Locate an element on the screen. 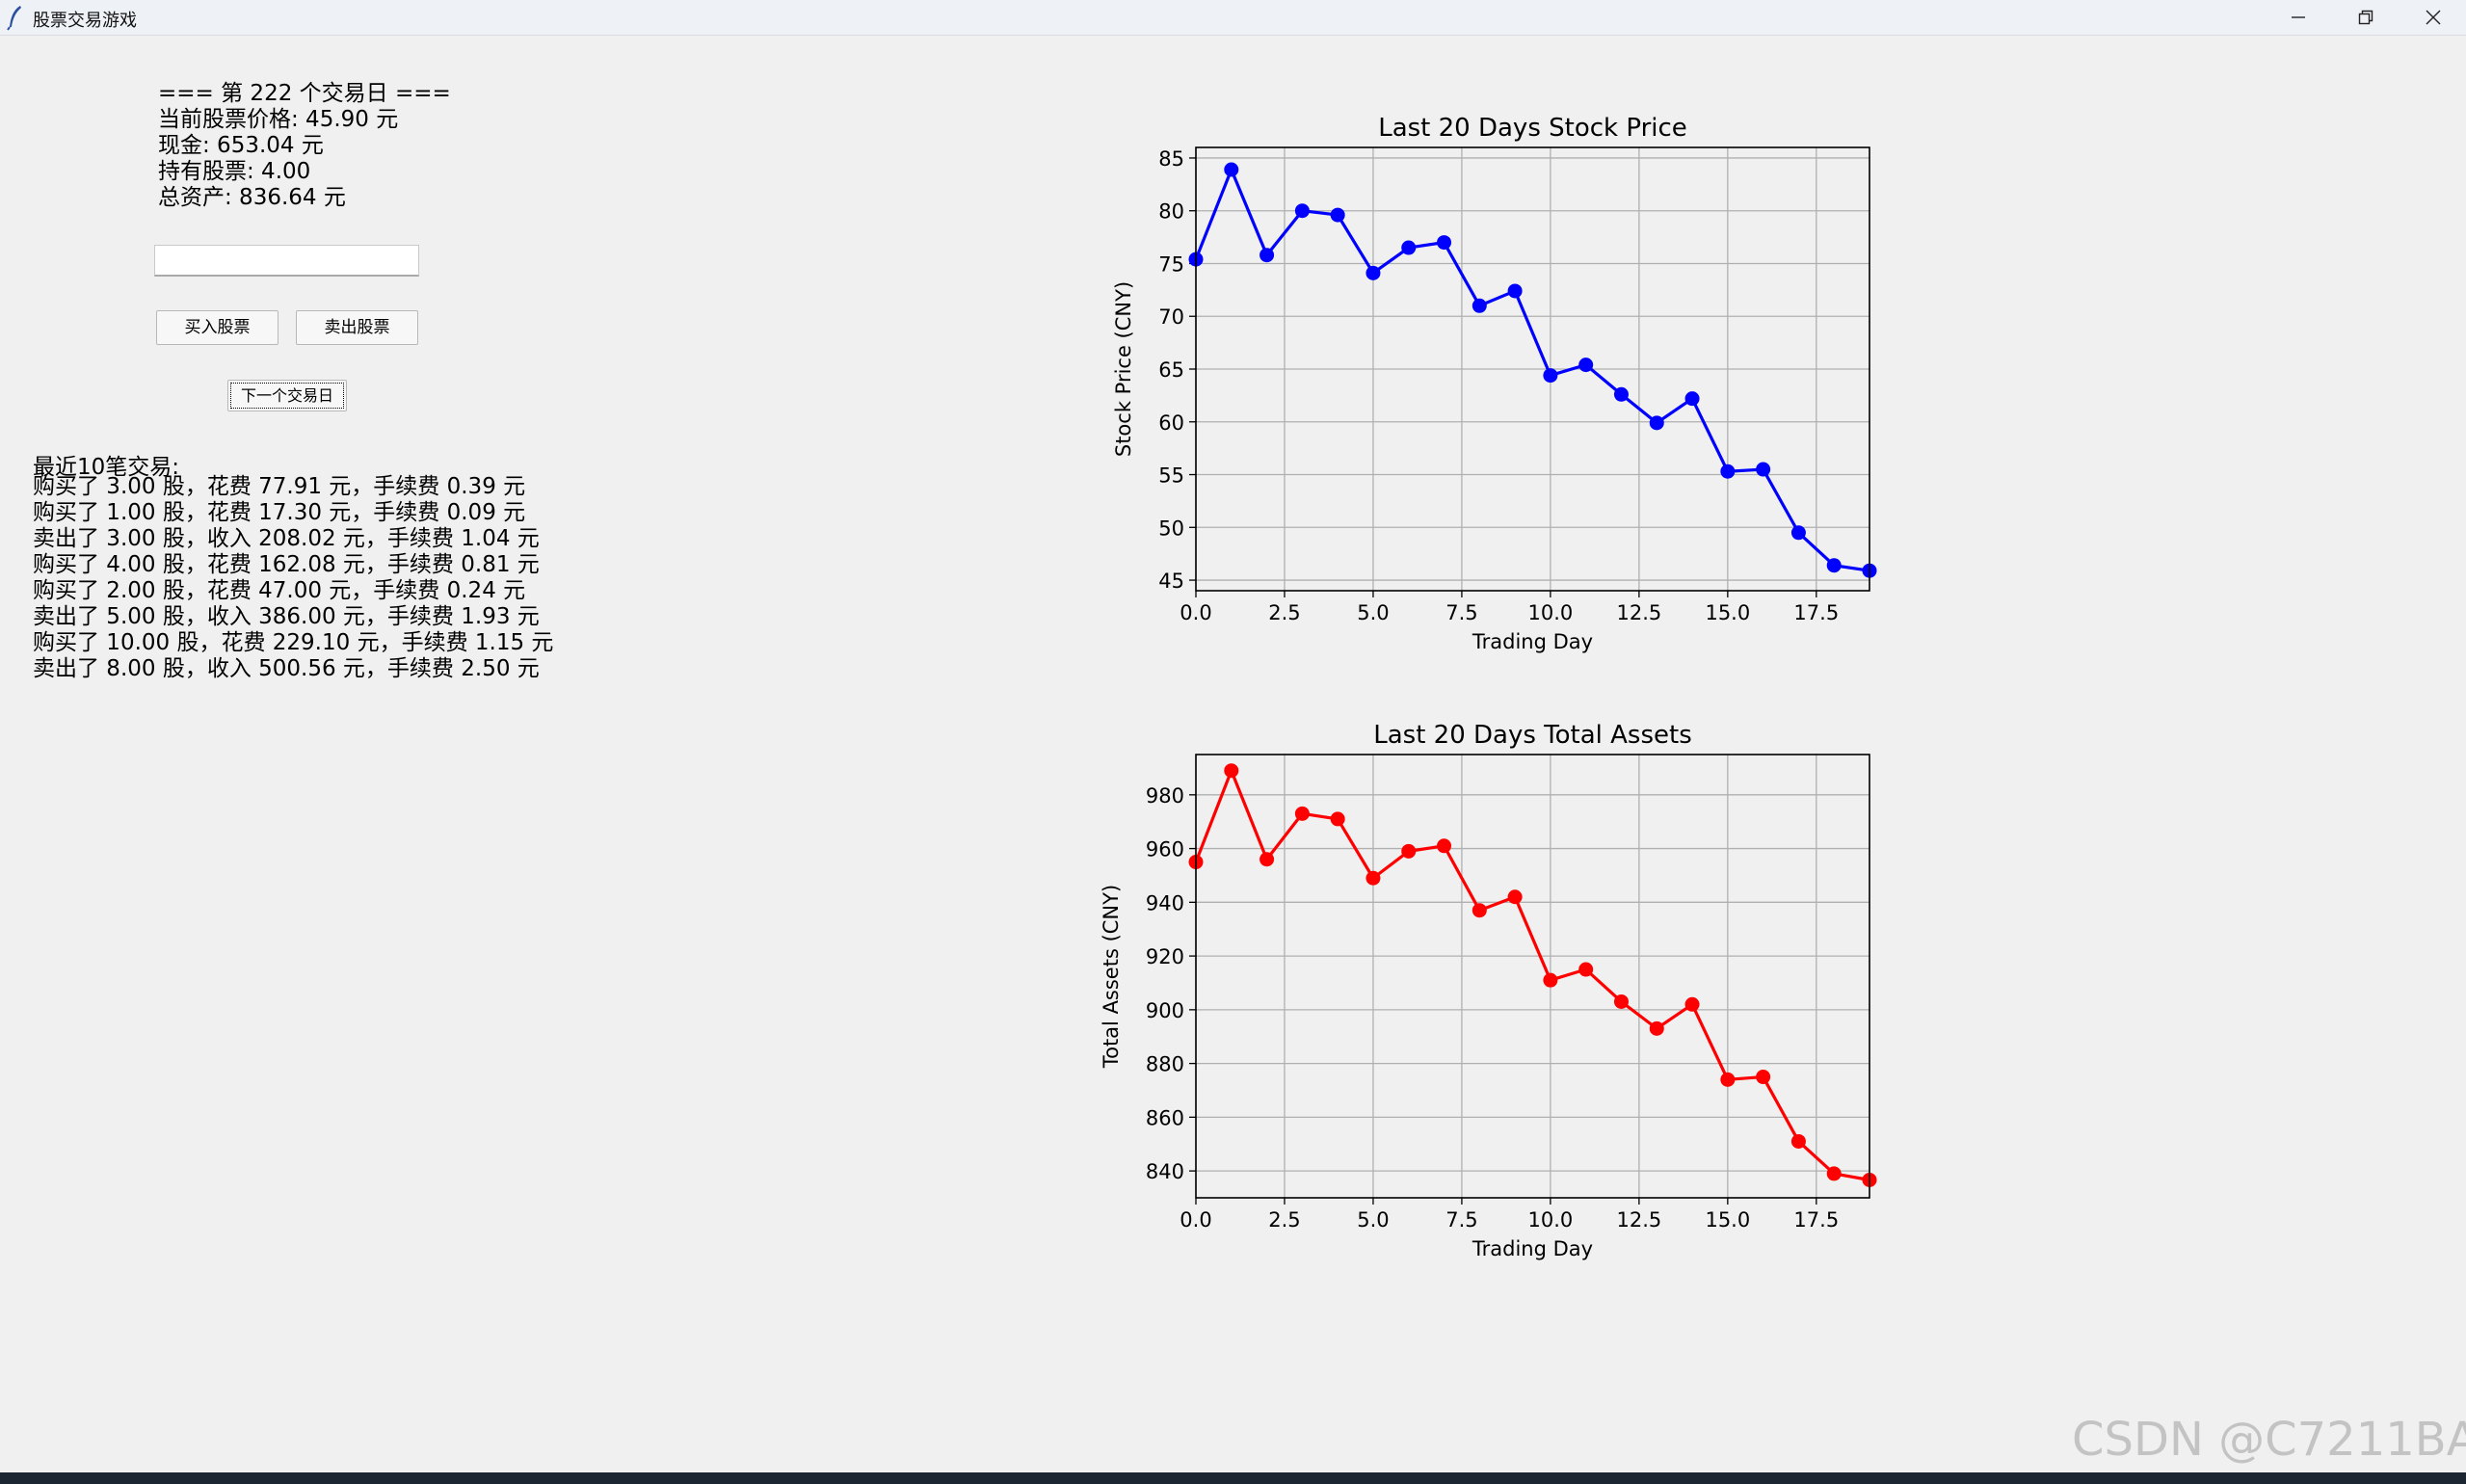 Image resolution: width=2466 pixels, height=1484 pixels. total-assets: 总资产: 836.64 元 is located at coordinates (252, 197).